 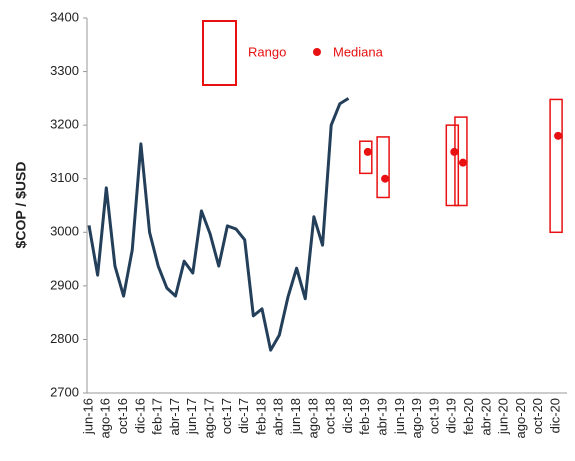 What do you see at coordinates (317, 52) in the screenshot?
I see `legend-median-swatch` at bounding box center [317, 52].